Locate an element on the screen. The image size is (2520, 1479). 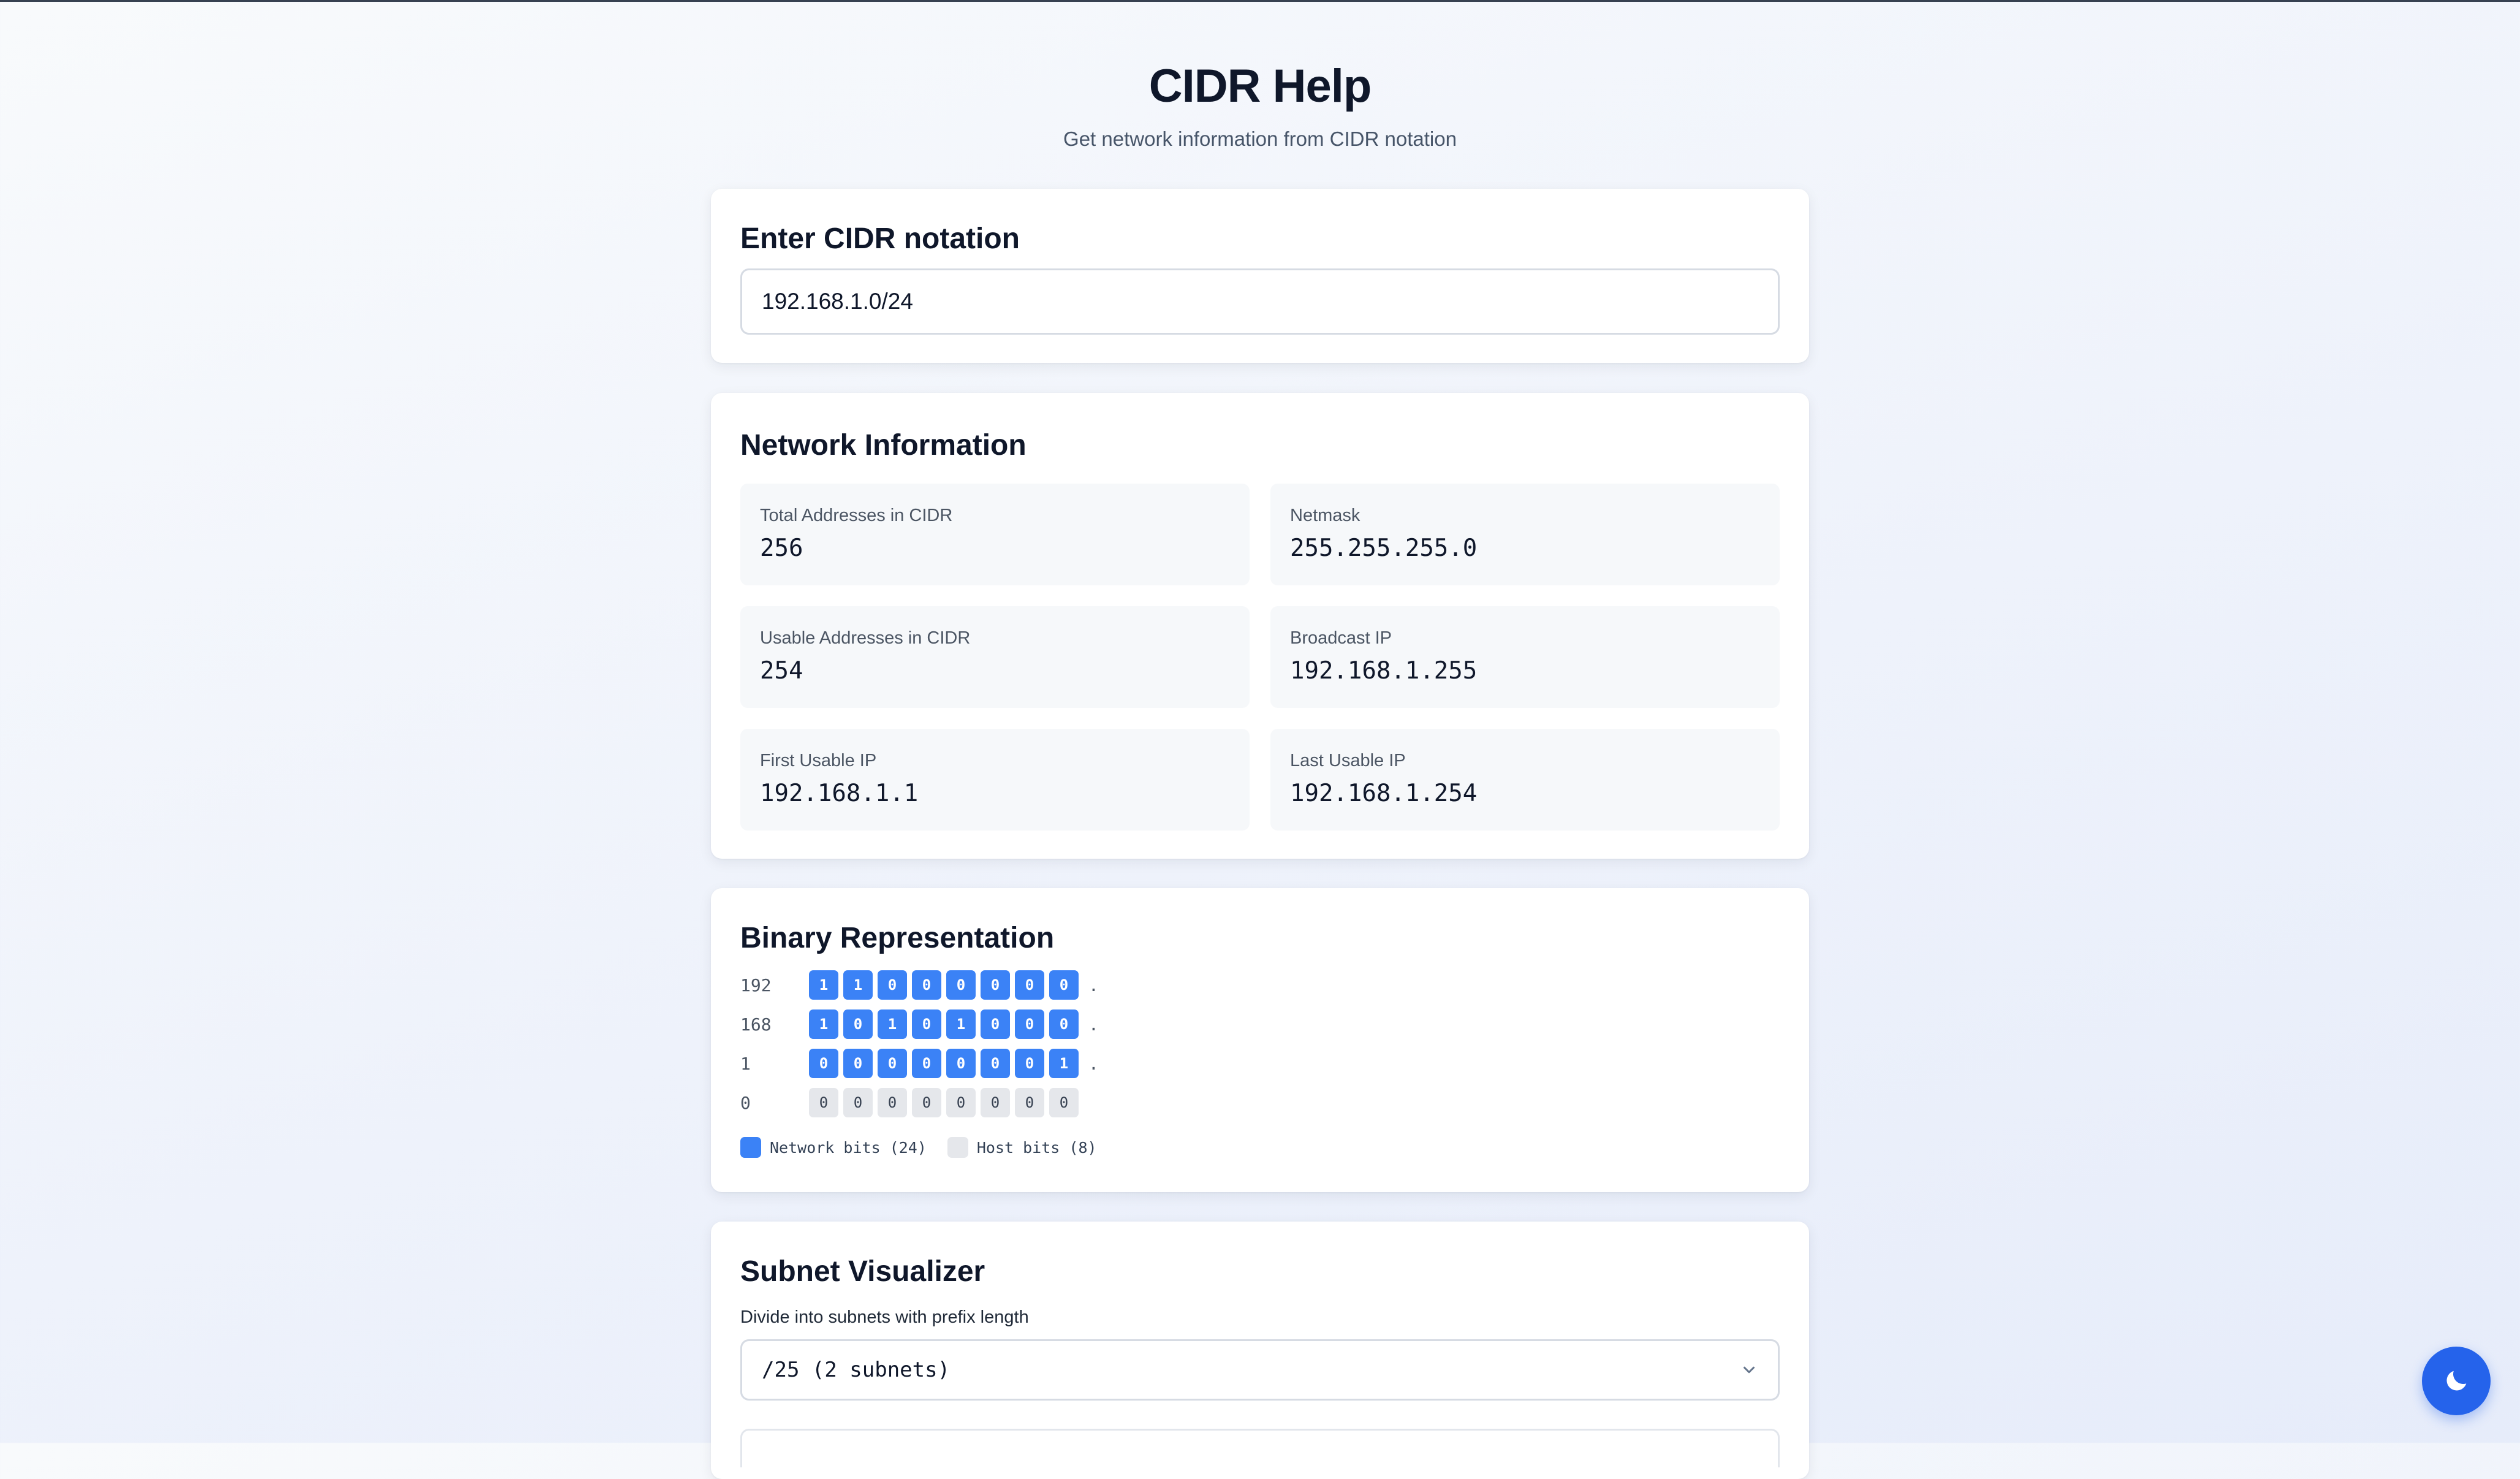
info-value: 192.168.1.255 is located at coordinates (1384, 671).